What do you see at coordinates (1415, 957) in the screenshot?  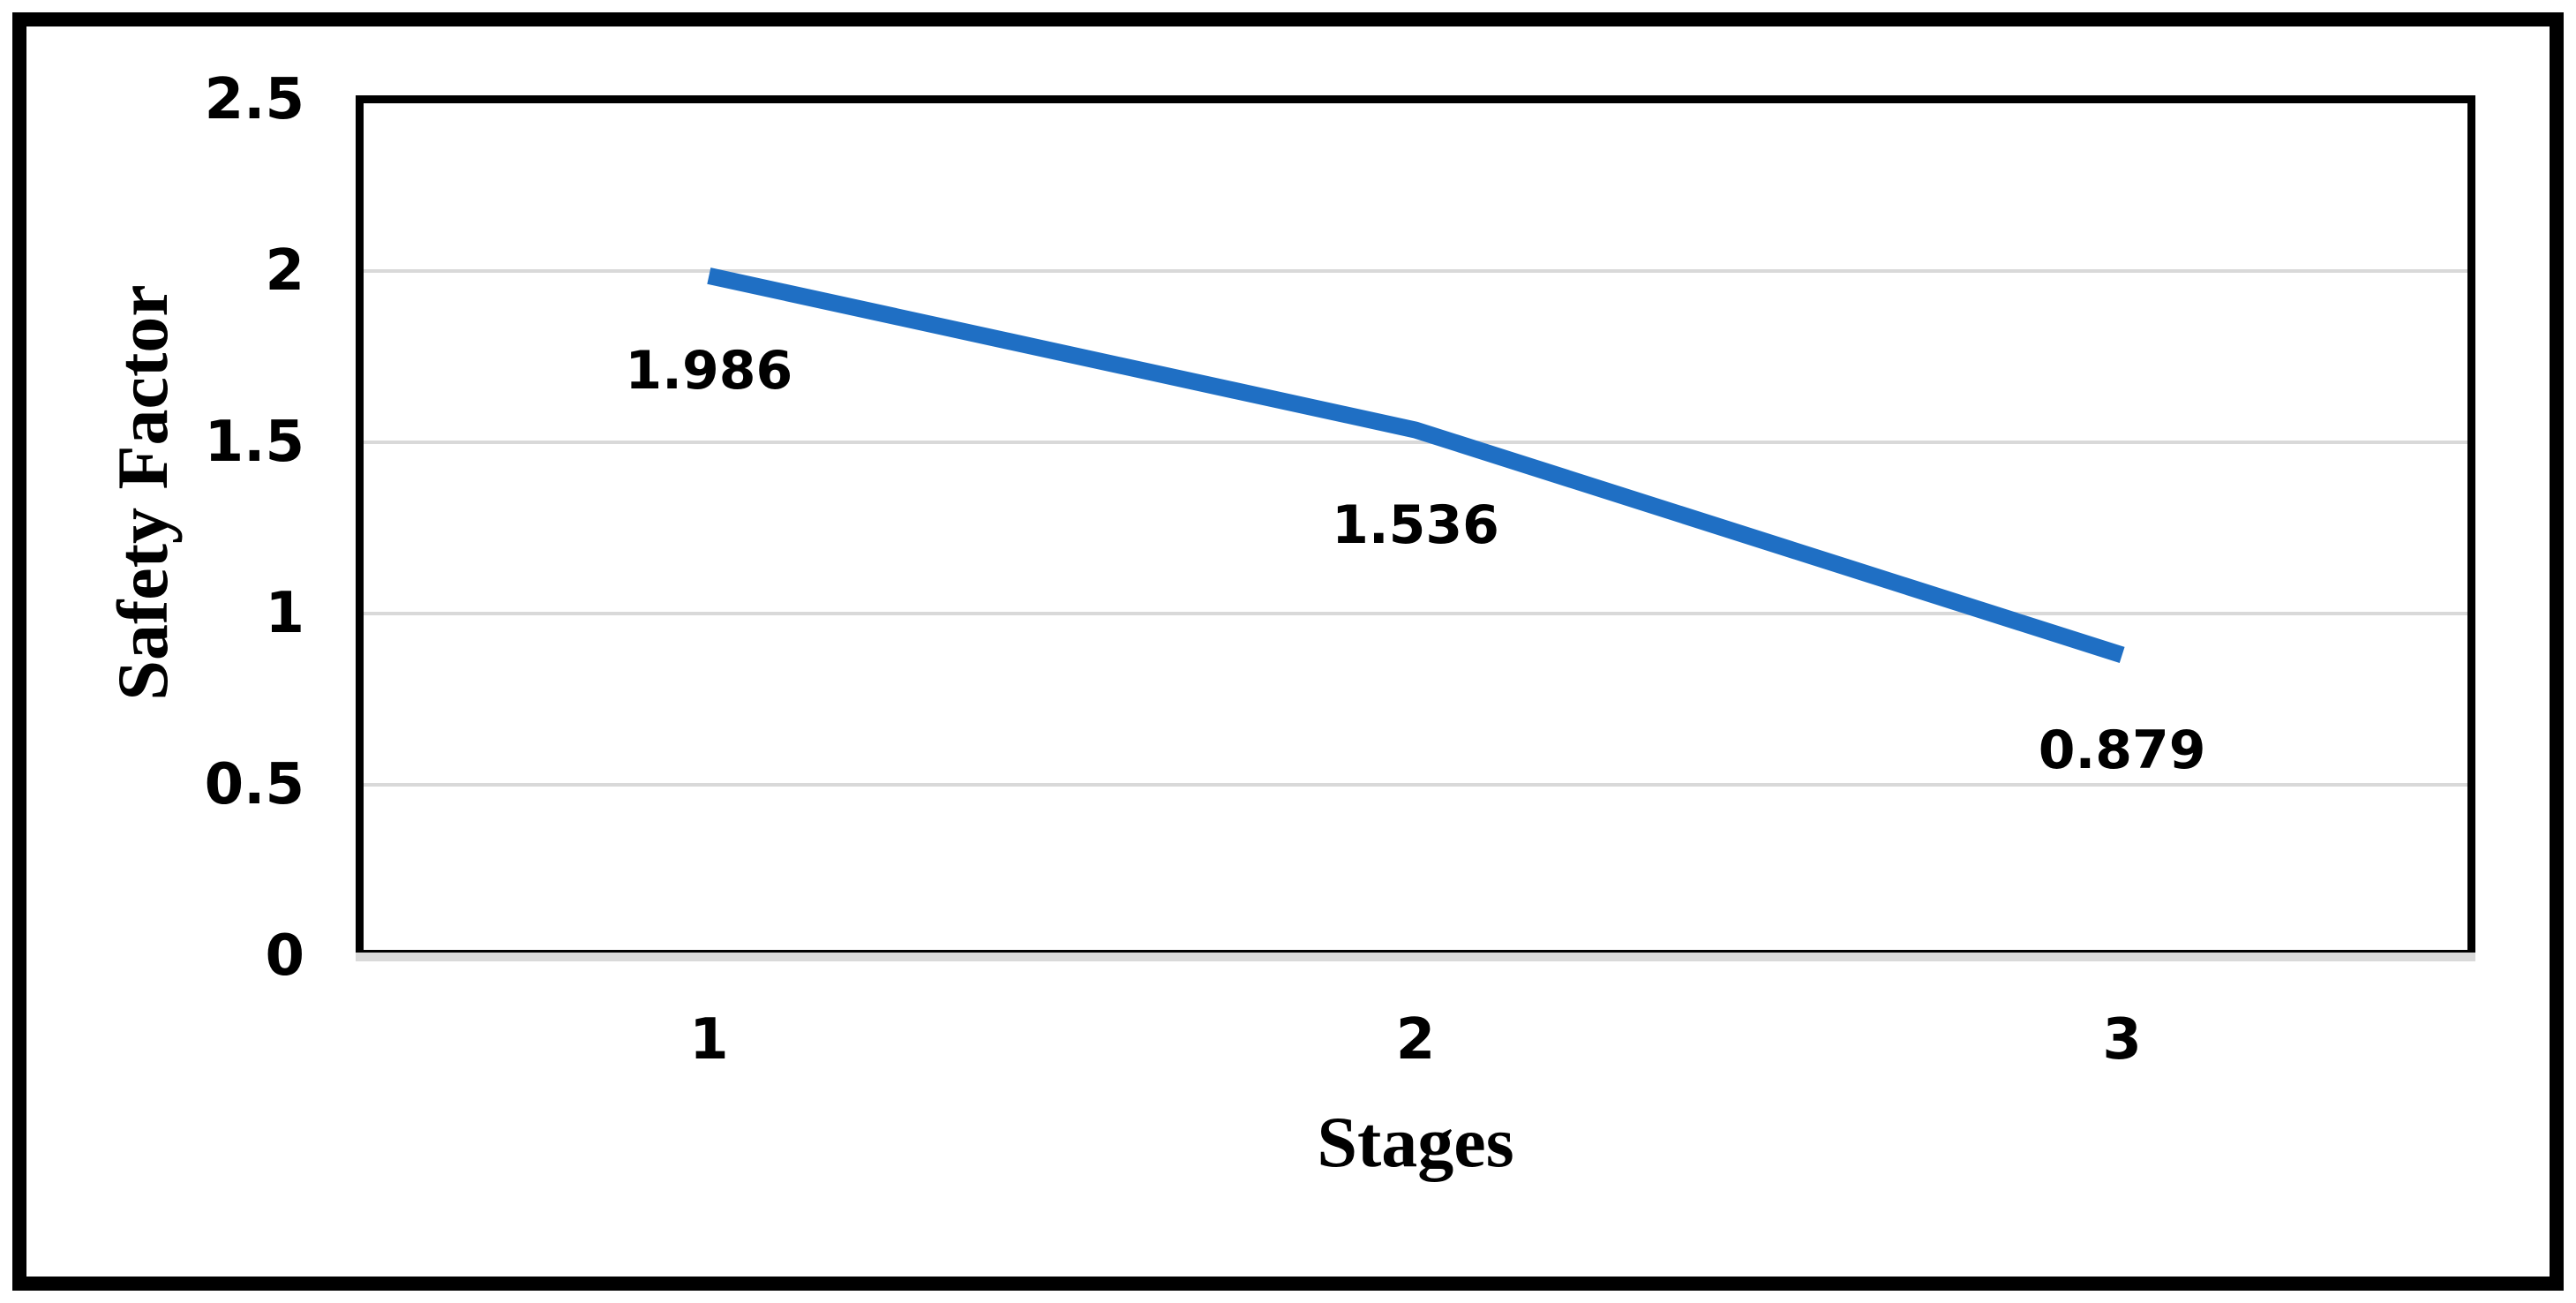 I see `x-axis-line` at bounding box center [1415, 957].